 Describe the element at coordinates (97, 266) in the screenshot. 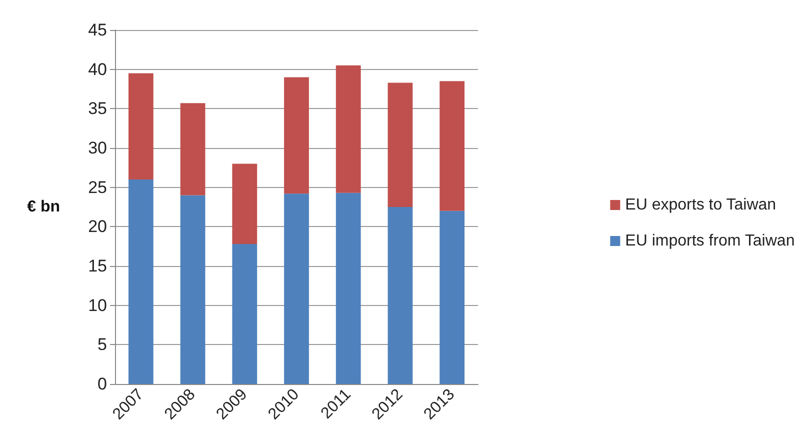

I see `y-tick-label: 15` at that location.